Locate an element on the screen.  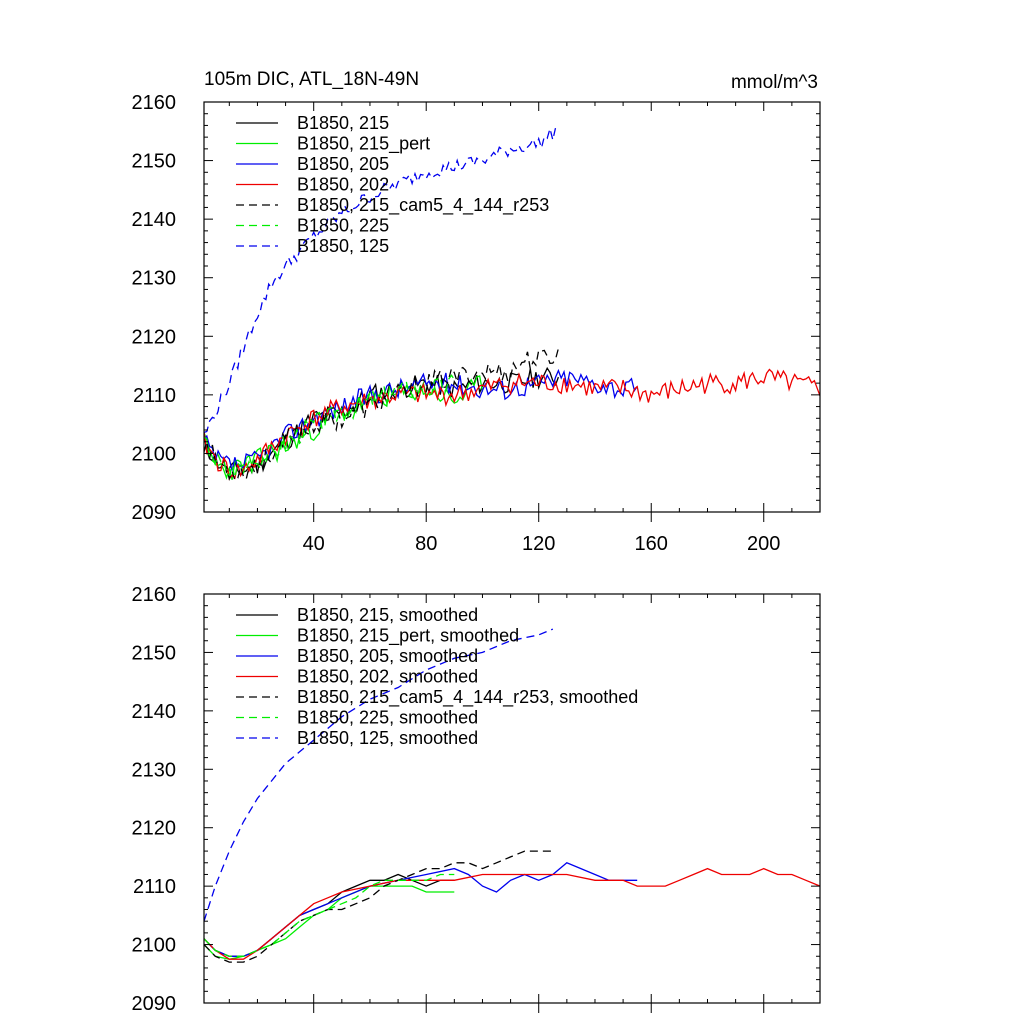
legend-label-2: B1850, 215_pert, smoothed is located at coordinates (408, 636).